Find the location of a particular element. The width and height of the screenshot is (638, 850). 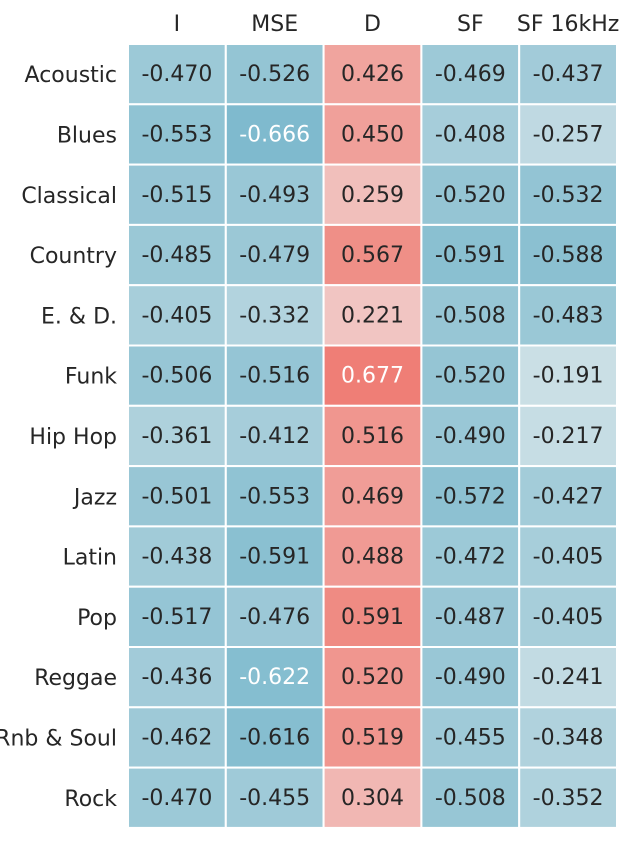

cell-value-label: -0.517 is located at coordinates (176, 617).